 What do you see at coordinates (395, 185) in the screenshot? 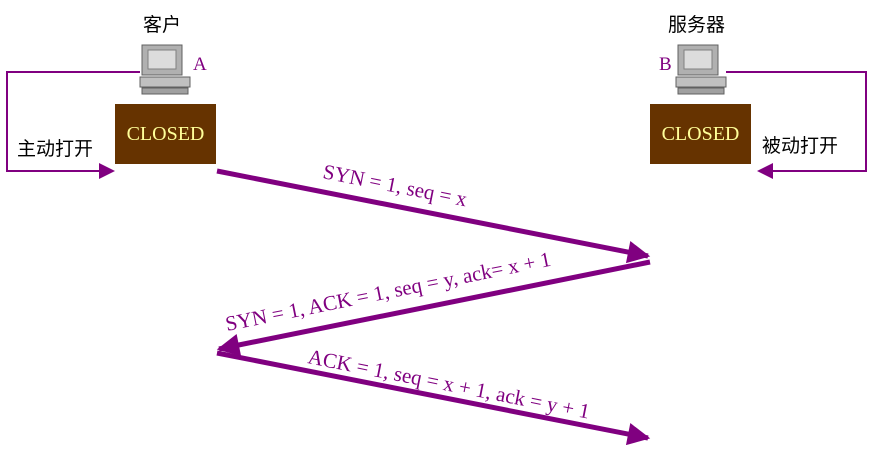
I see `message-1-label: SYN = 1, seq = x` at bounding box center [395, 185].